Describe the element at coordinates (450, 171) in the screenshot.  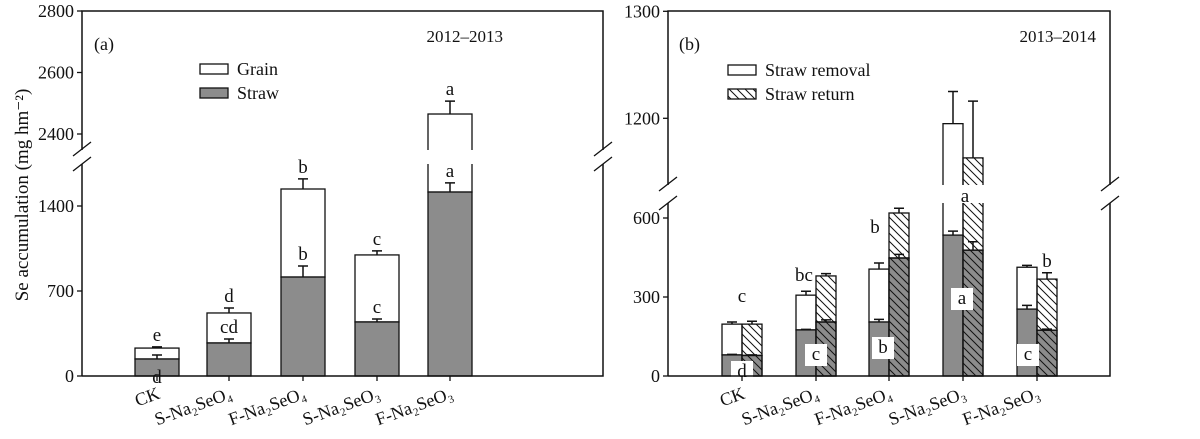
I see `letter-straw-4: a` at that location.